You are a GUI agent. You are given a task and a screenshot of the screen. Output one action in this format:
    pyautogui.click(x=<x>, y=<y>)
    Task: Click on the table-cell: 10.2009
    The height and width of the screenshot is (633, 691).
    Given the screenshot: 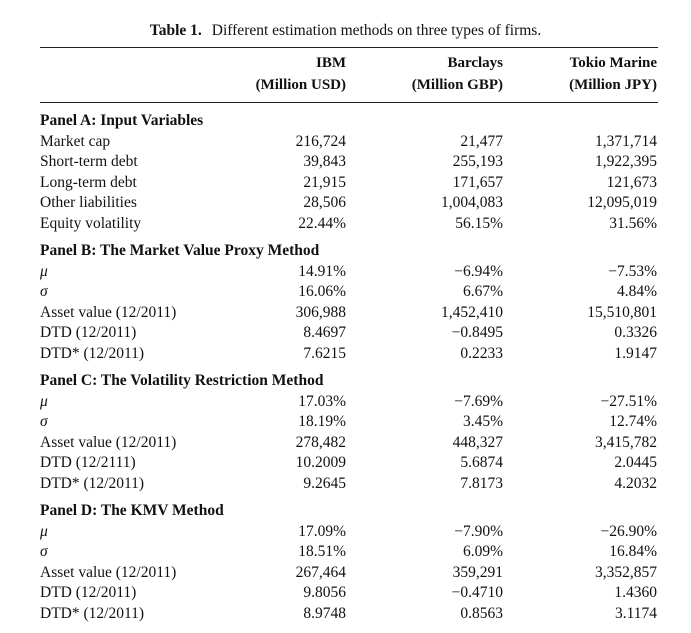 What is the action you would take?
    pyautogui.click(x=320, y=462)
    